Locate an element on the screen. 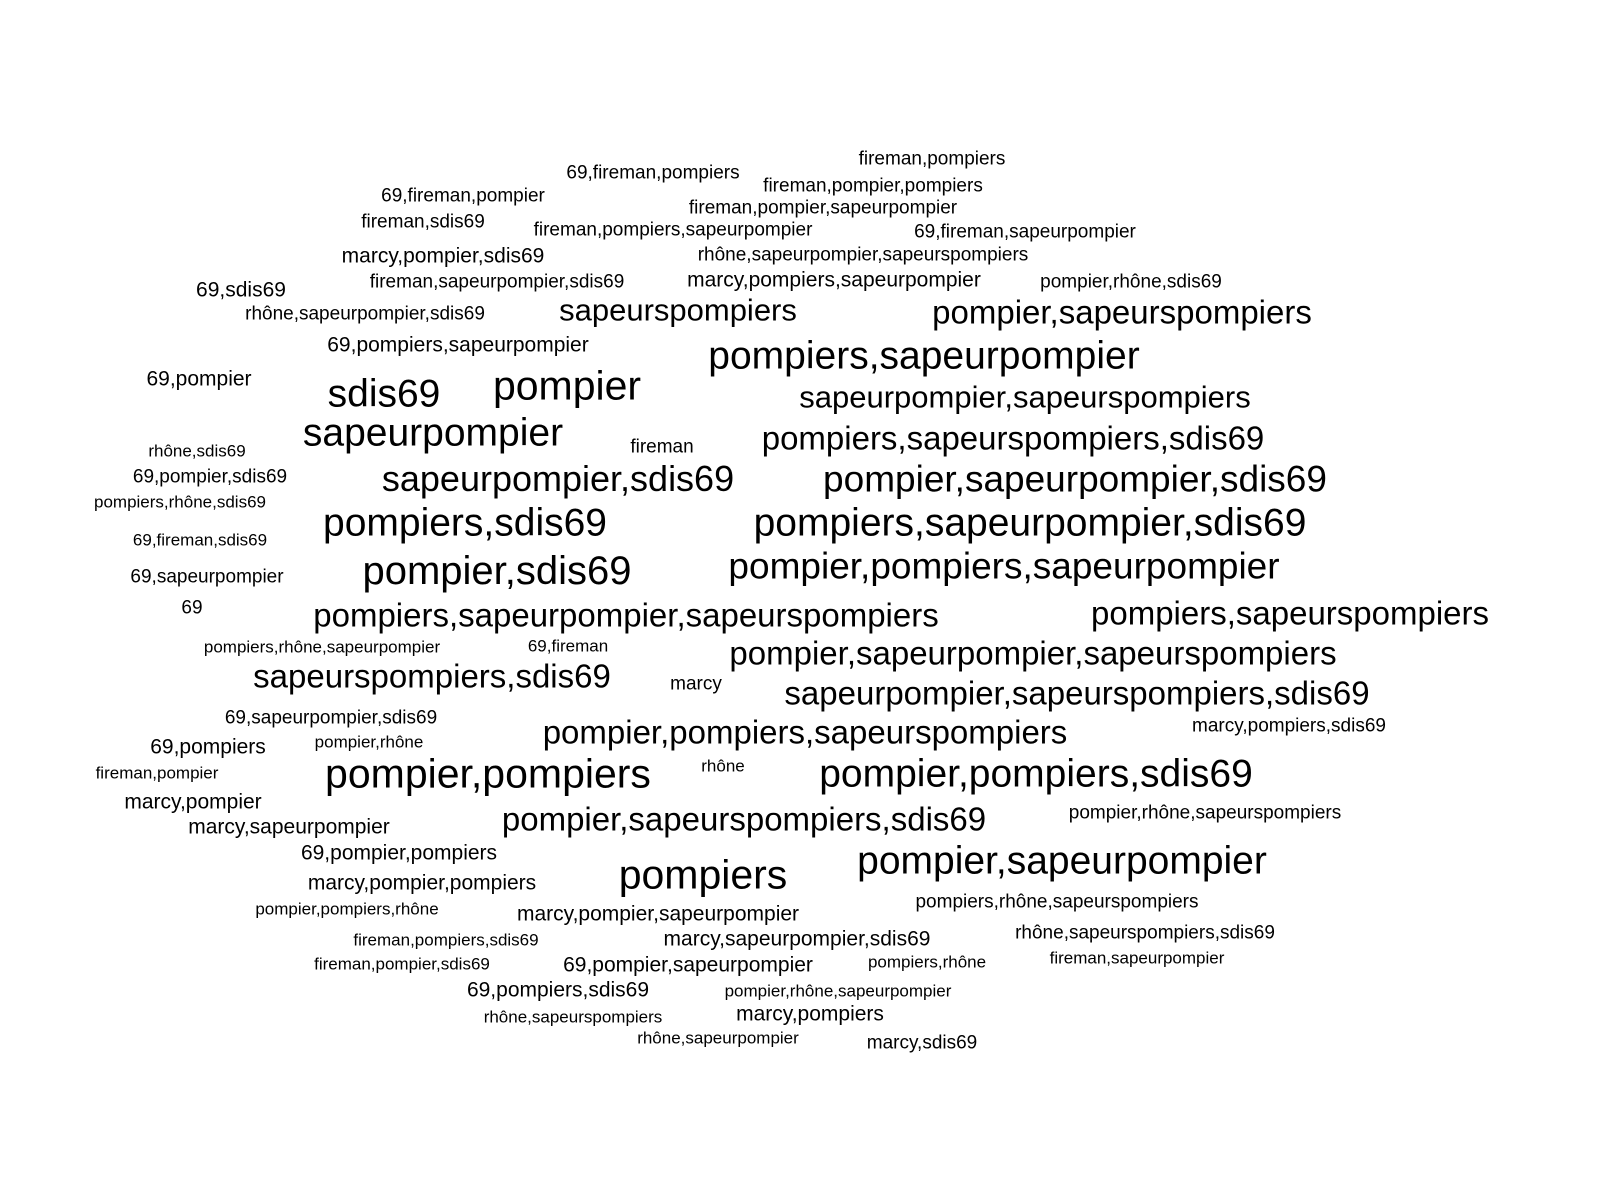 This screenshot has width=1600, height=1200. cloud-word: pompiers,sapeurspompiers is located at coordinates (1290, 613).